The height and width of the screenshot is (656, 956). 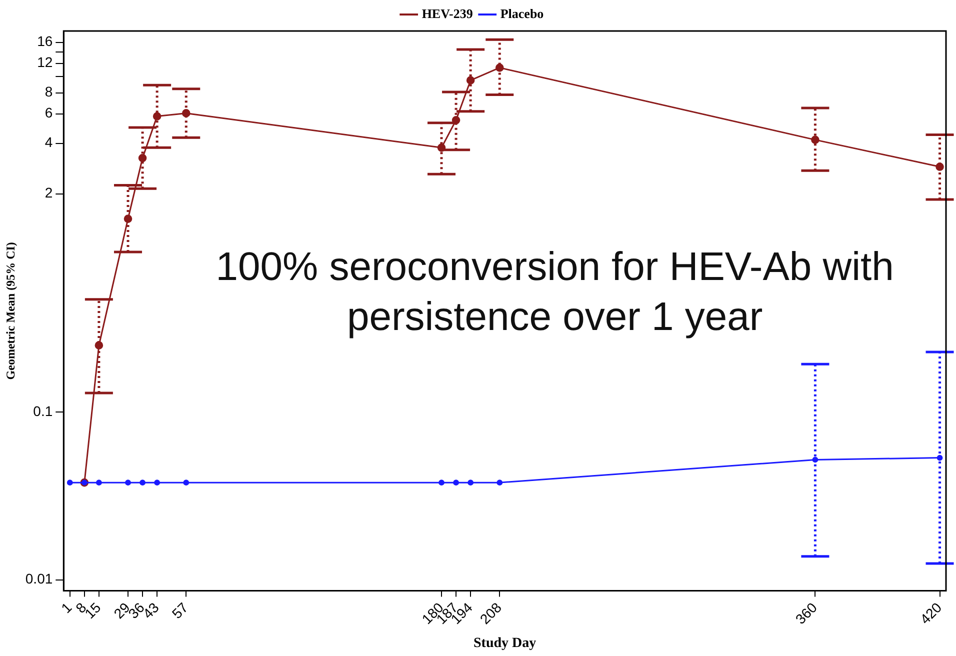 What do you see at coordinates (180, 610) in the screenshot?
I see `x-tick-label: 57` at bounding box center [180, 610].